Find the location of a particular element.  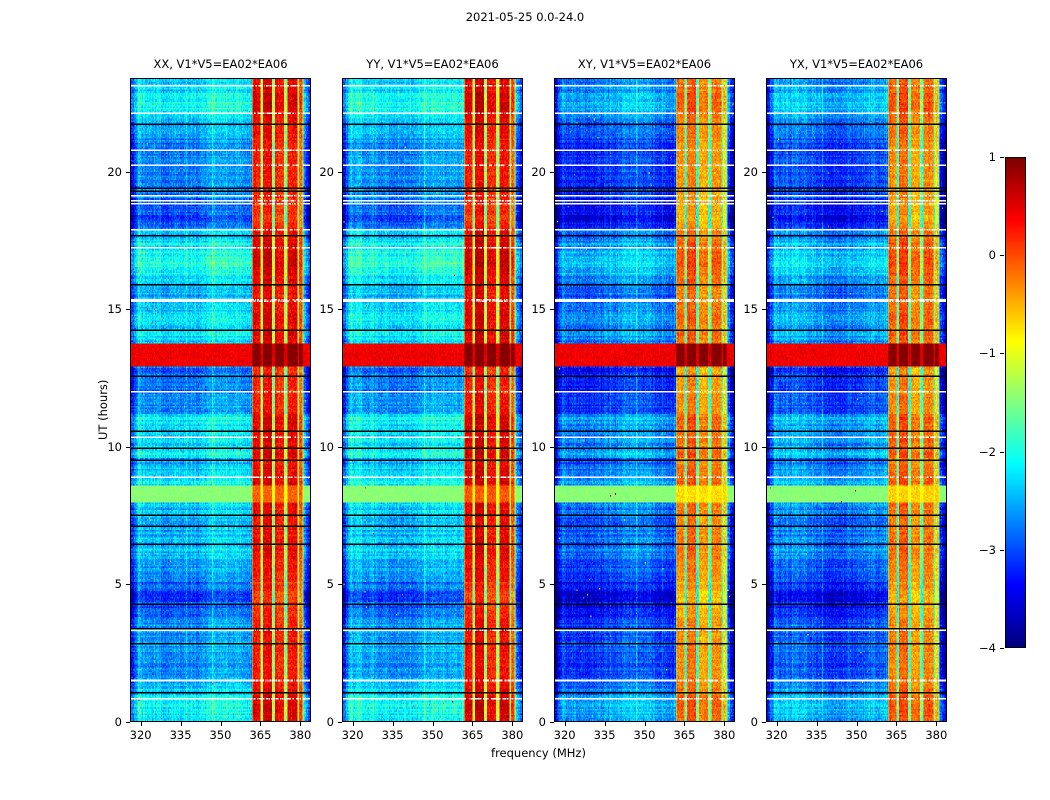

panel-title-xx: XX, V1*V5=EA02*EA06 is located at coordinates (220, 64).